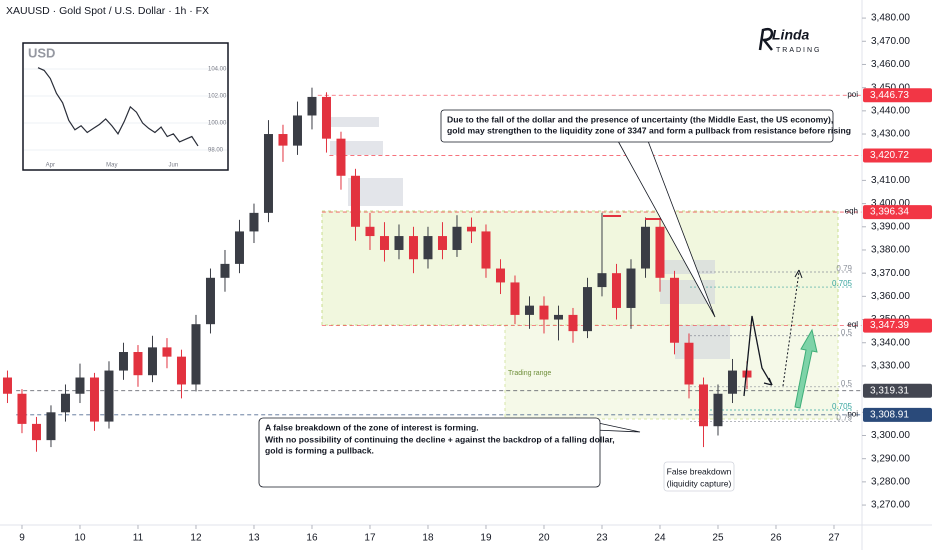 This screenshot has width=932, height=555. Describe the element at coordinates (699, 483) in the screenshot. I see `annotation-text: (liquidity capture)` at that location.